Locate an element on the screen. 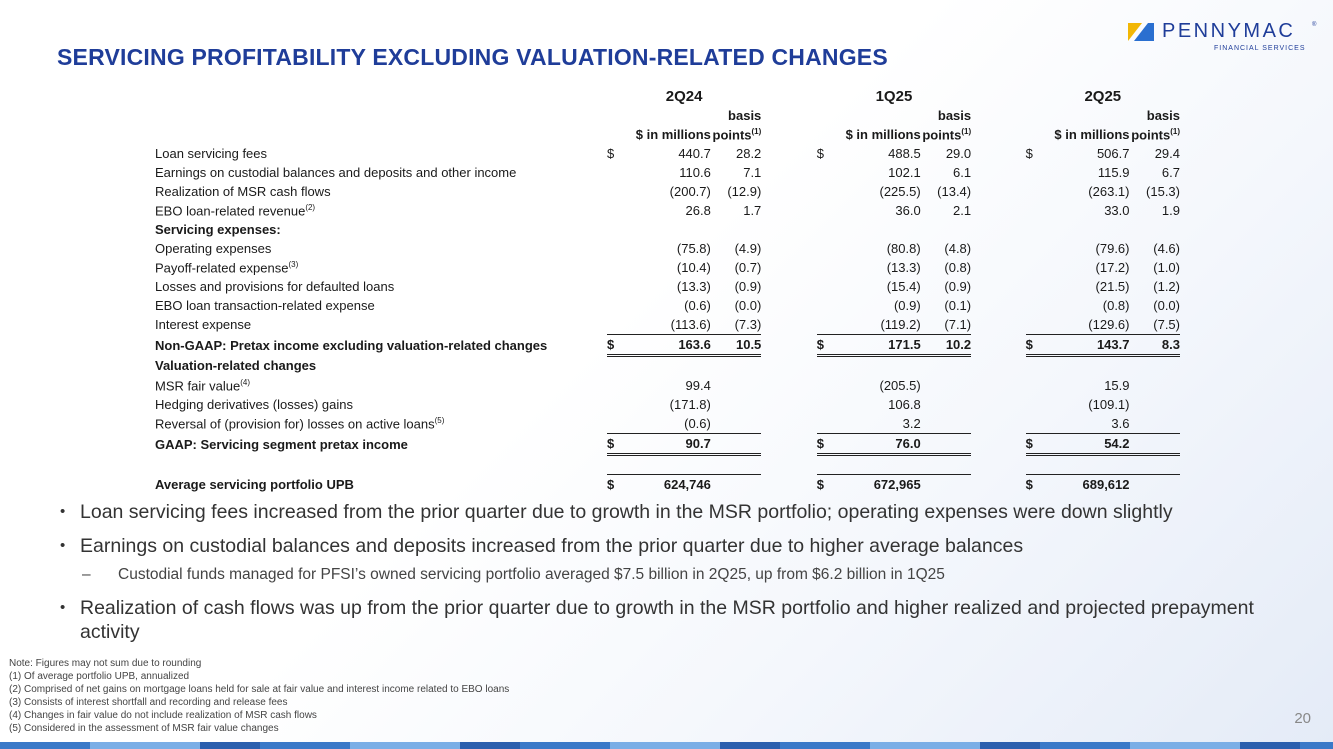  value-millions: 90.7 is located at coordinates (667, 444).